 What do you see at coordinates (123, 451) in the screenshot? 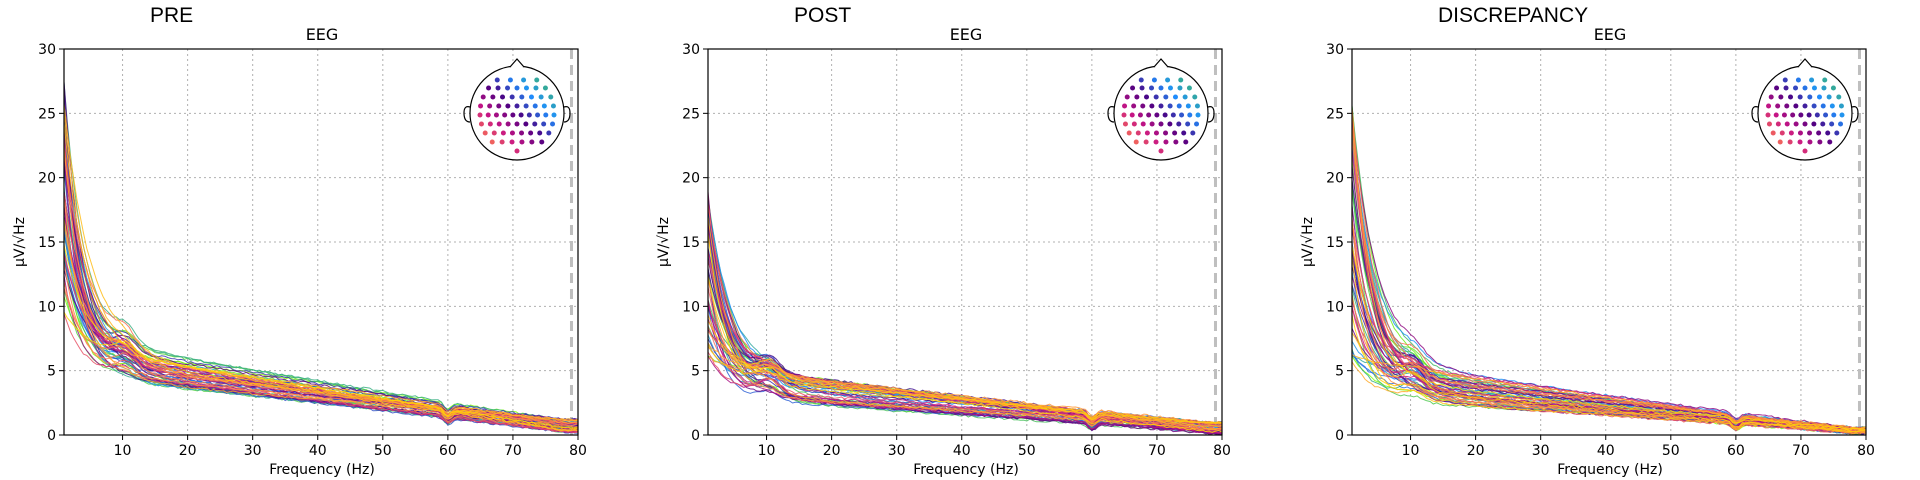
I see `x-tick-label: 10` at bounding box center [123, 451].